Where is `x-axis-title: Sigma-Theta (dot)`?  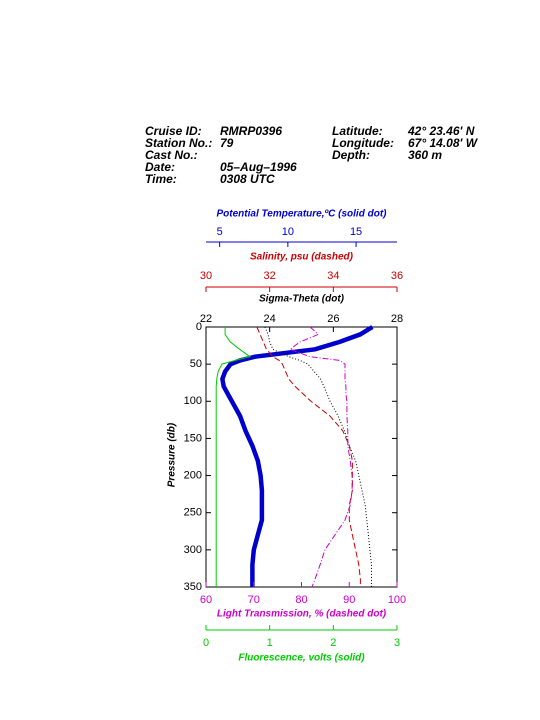 x-axis-title: Sigma-Theta (dot) is located at coordinates (302, 299).